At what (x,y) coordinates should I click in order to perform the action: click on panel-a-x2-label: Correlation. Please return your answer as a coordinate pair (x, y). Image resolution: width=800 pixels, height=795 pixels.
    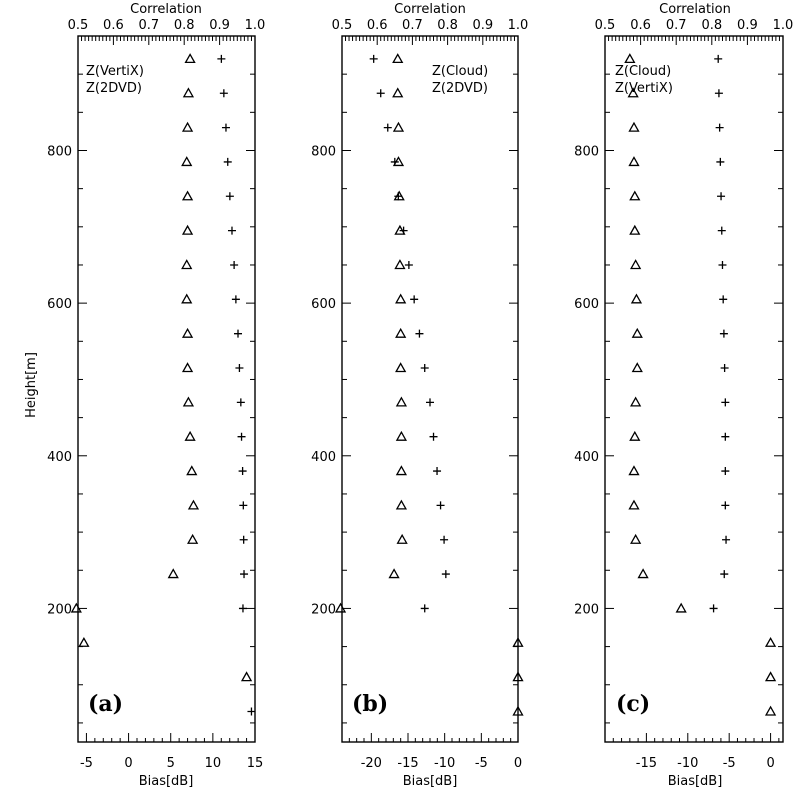
    Looking at the image, I should click on (166, 9).